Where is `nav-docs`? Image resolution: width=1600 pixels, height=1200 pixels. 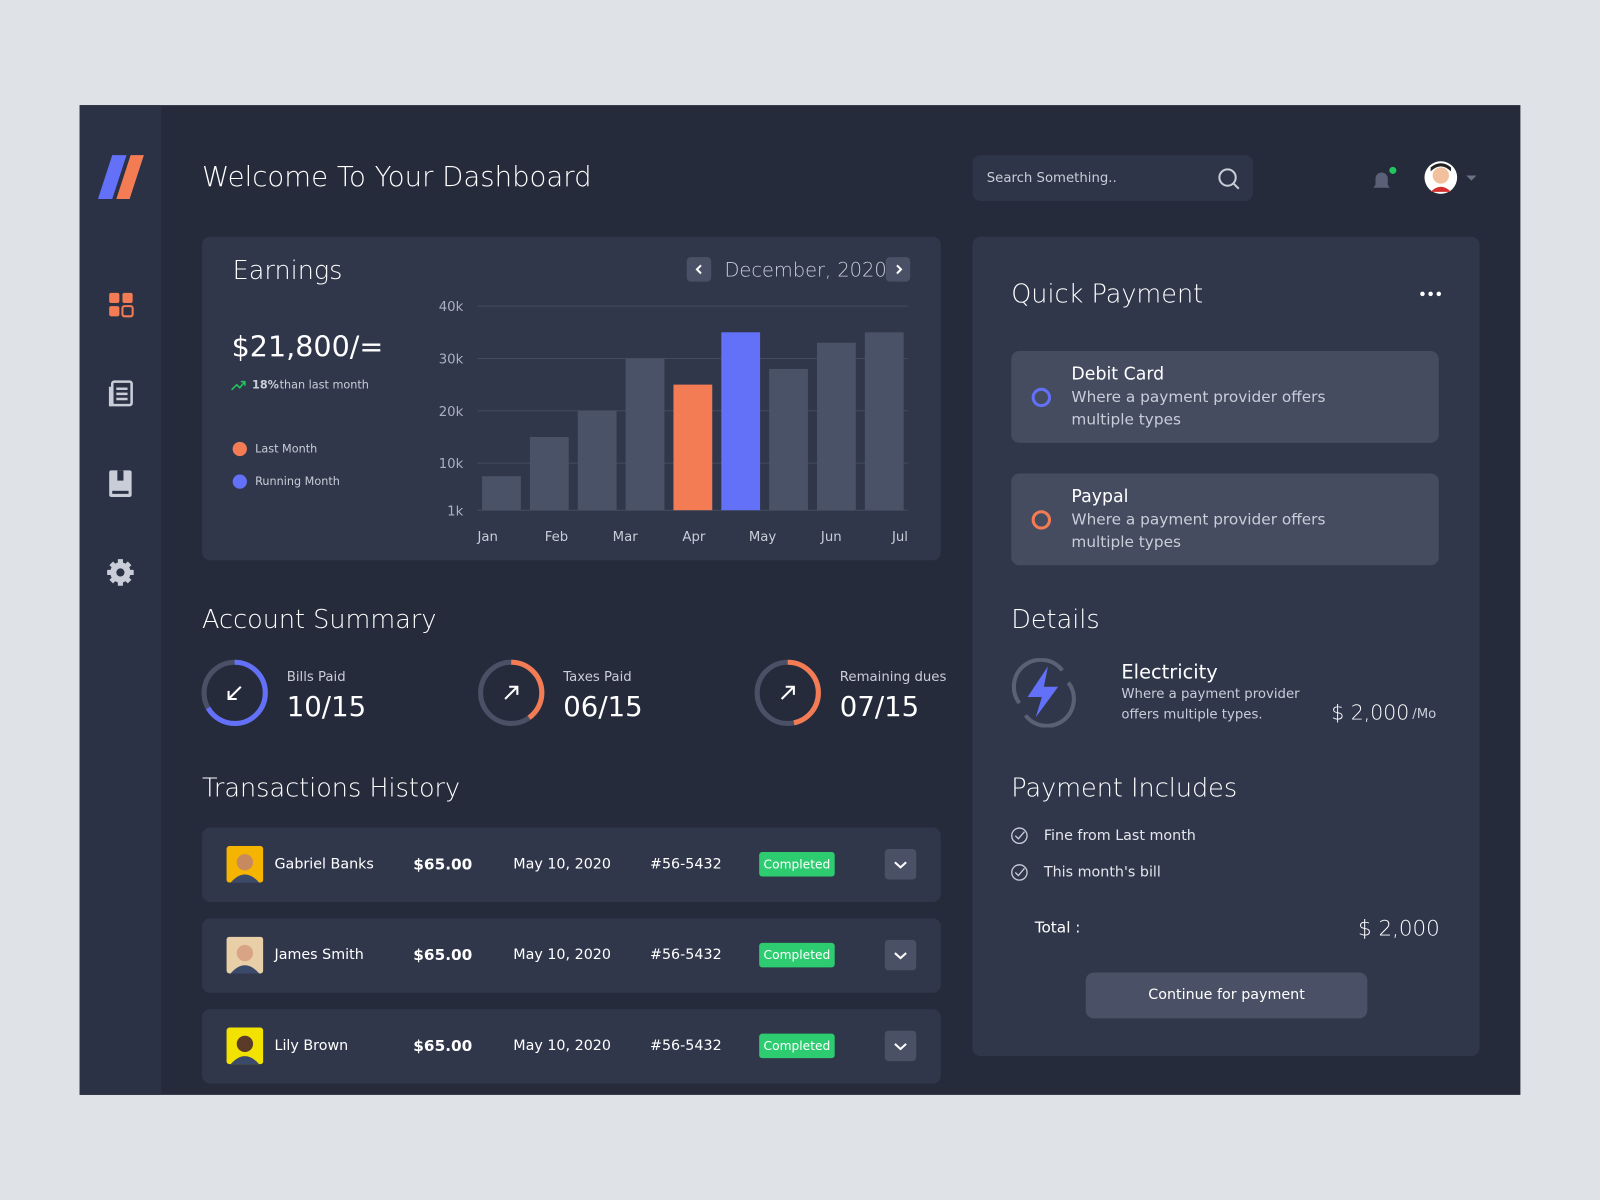
nav-docs is located at coordinates (120, 393).